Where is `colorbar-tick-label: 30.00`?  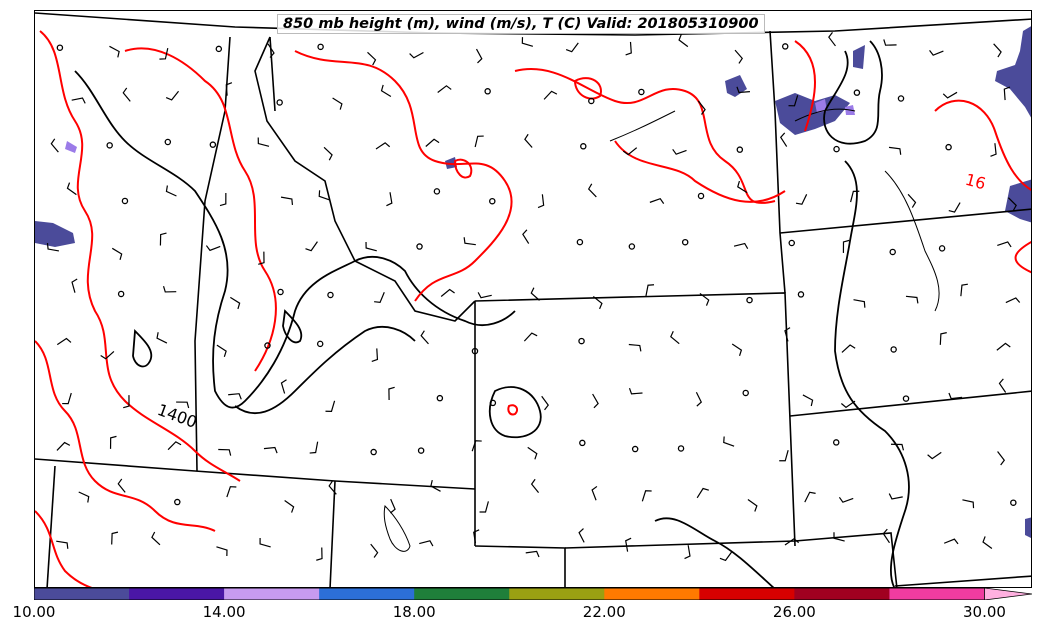
colorbar-tick-label: 30.00 is located at coordinates (984, 612).